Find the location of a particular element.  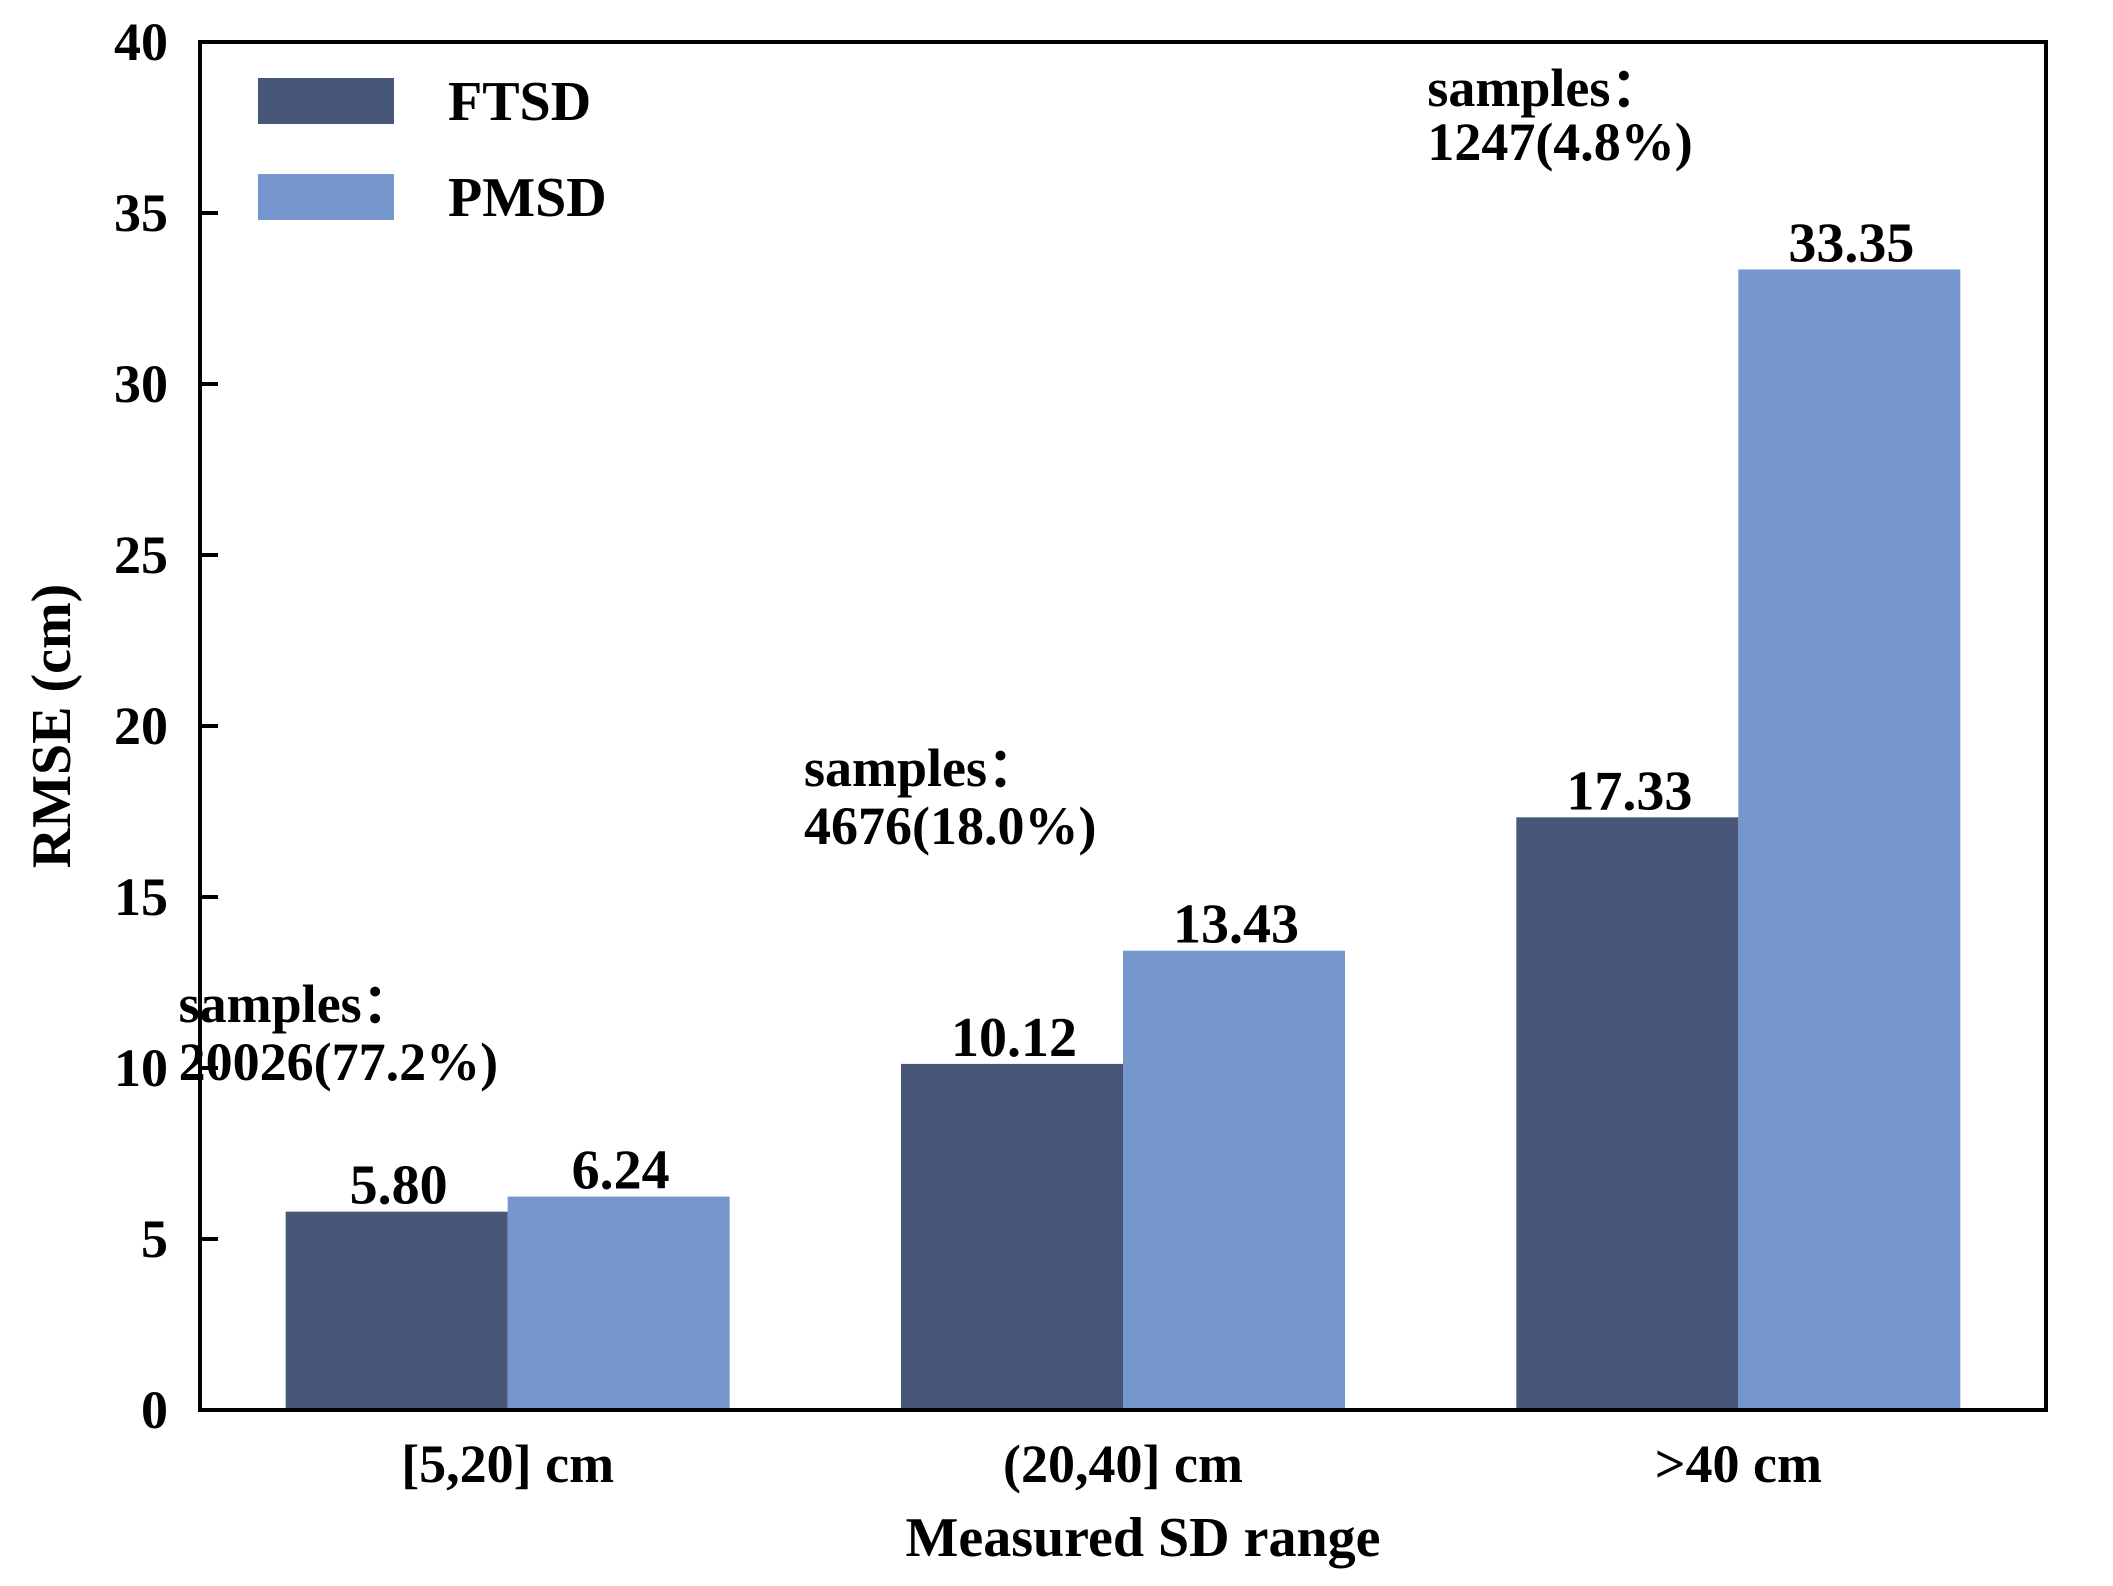

x-category-label: (20,40] cm is located at coordinates (1123, 1464).